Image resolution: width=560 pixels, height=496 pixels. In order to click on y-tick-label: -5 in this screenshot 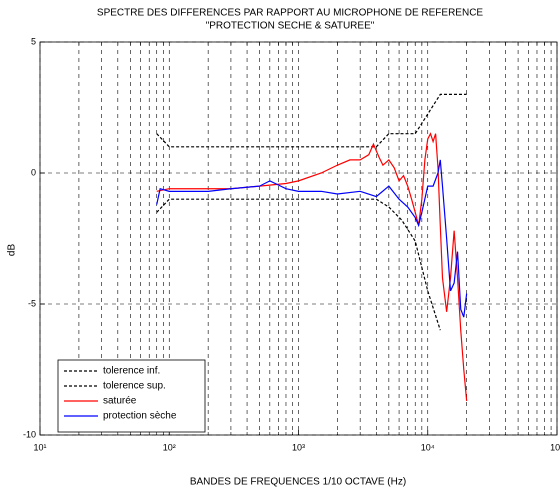, I will do `click(32, 303)`.